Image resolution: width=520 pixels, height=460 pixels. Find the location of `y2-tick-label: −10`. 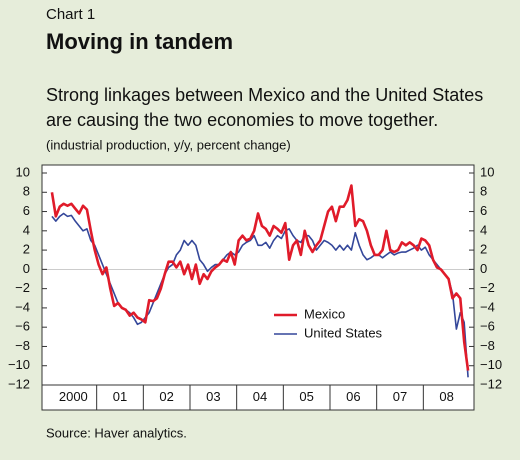

y2-tick-label: −10 is located at coordinates (491, 364).